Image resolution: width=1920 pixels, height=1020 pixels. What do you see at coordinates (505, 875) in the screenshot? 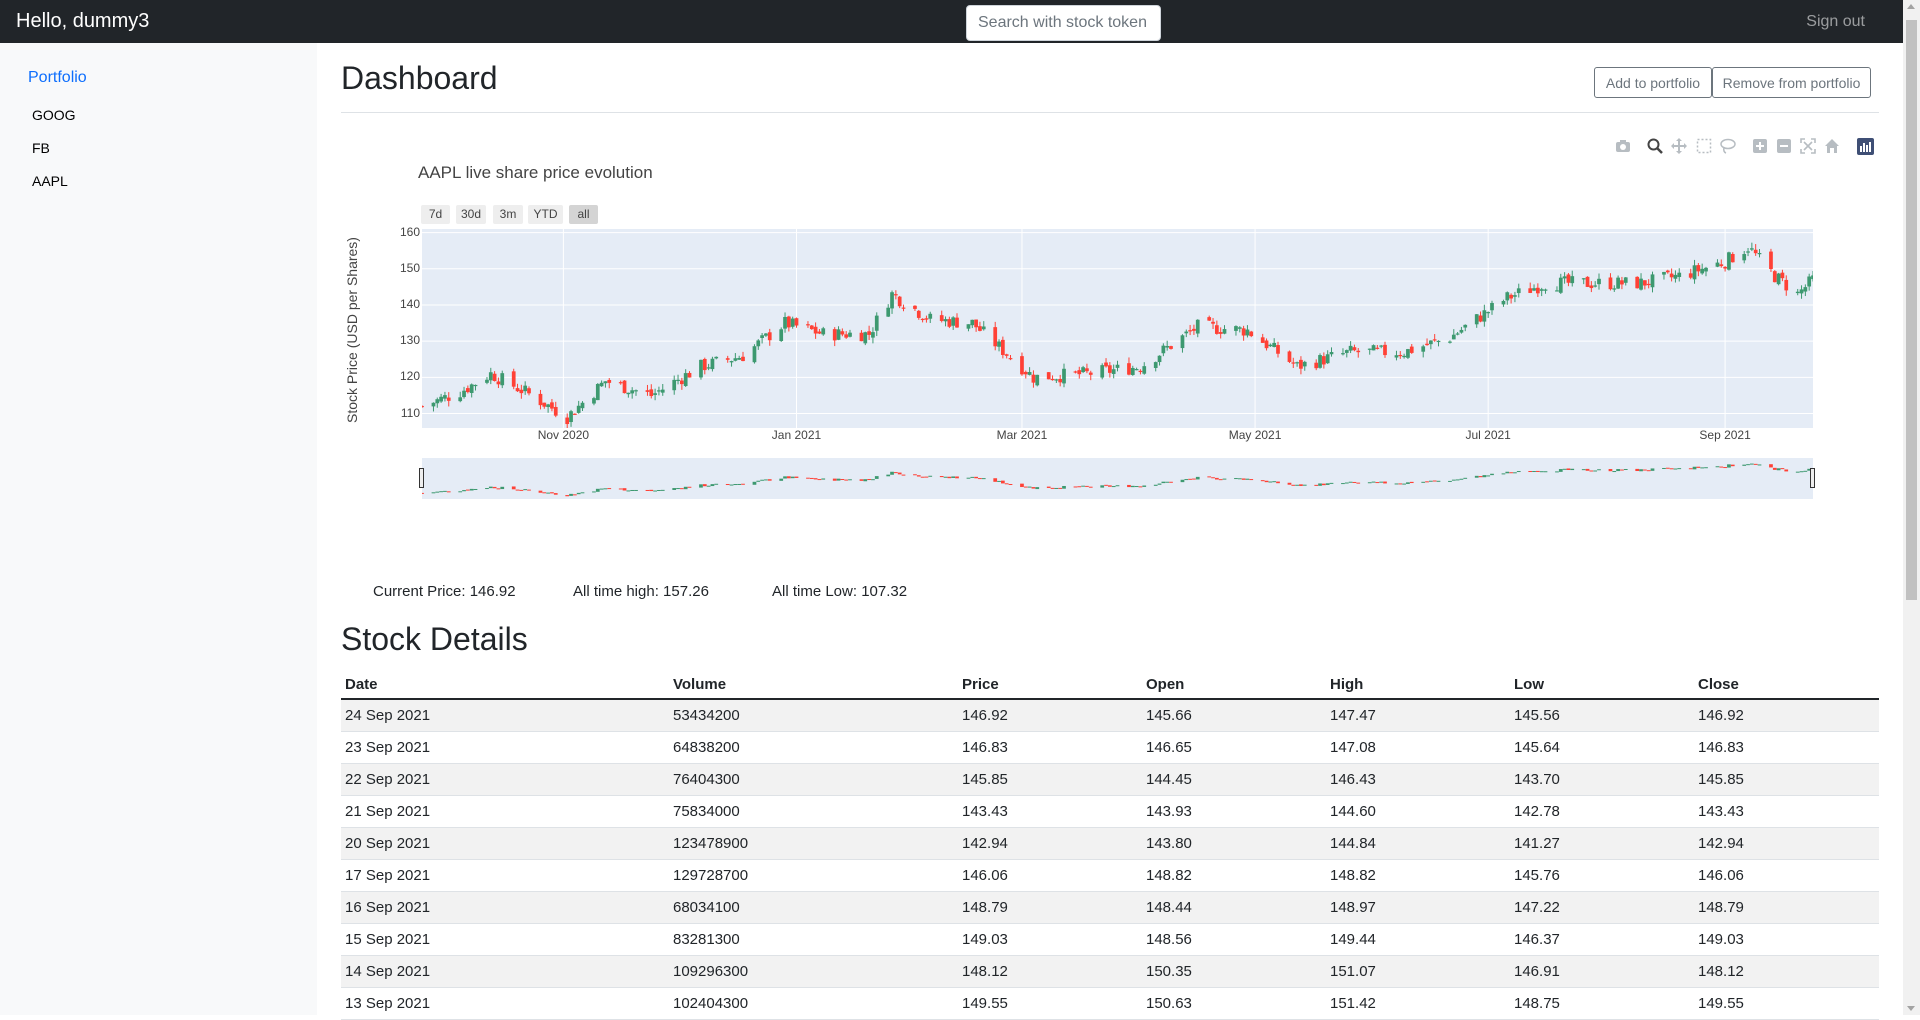
I see `table-cell: 17 Sep 2021` at bounding box center [505, 875].